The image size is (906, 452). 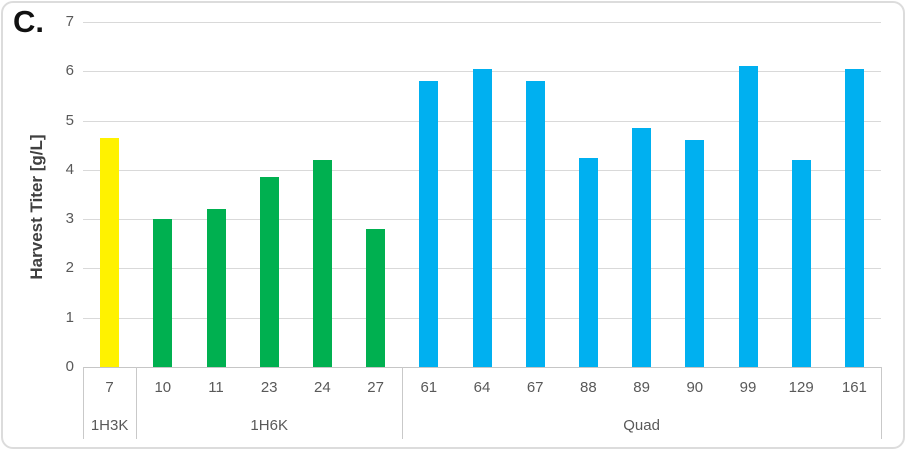 What do you see at coordinates (429, 387) in the screenshot?
I see `x-tick-label-61: 61` at bounding box center [429, 387].